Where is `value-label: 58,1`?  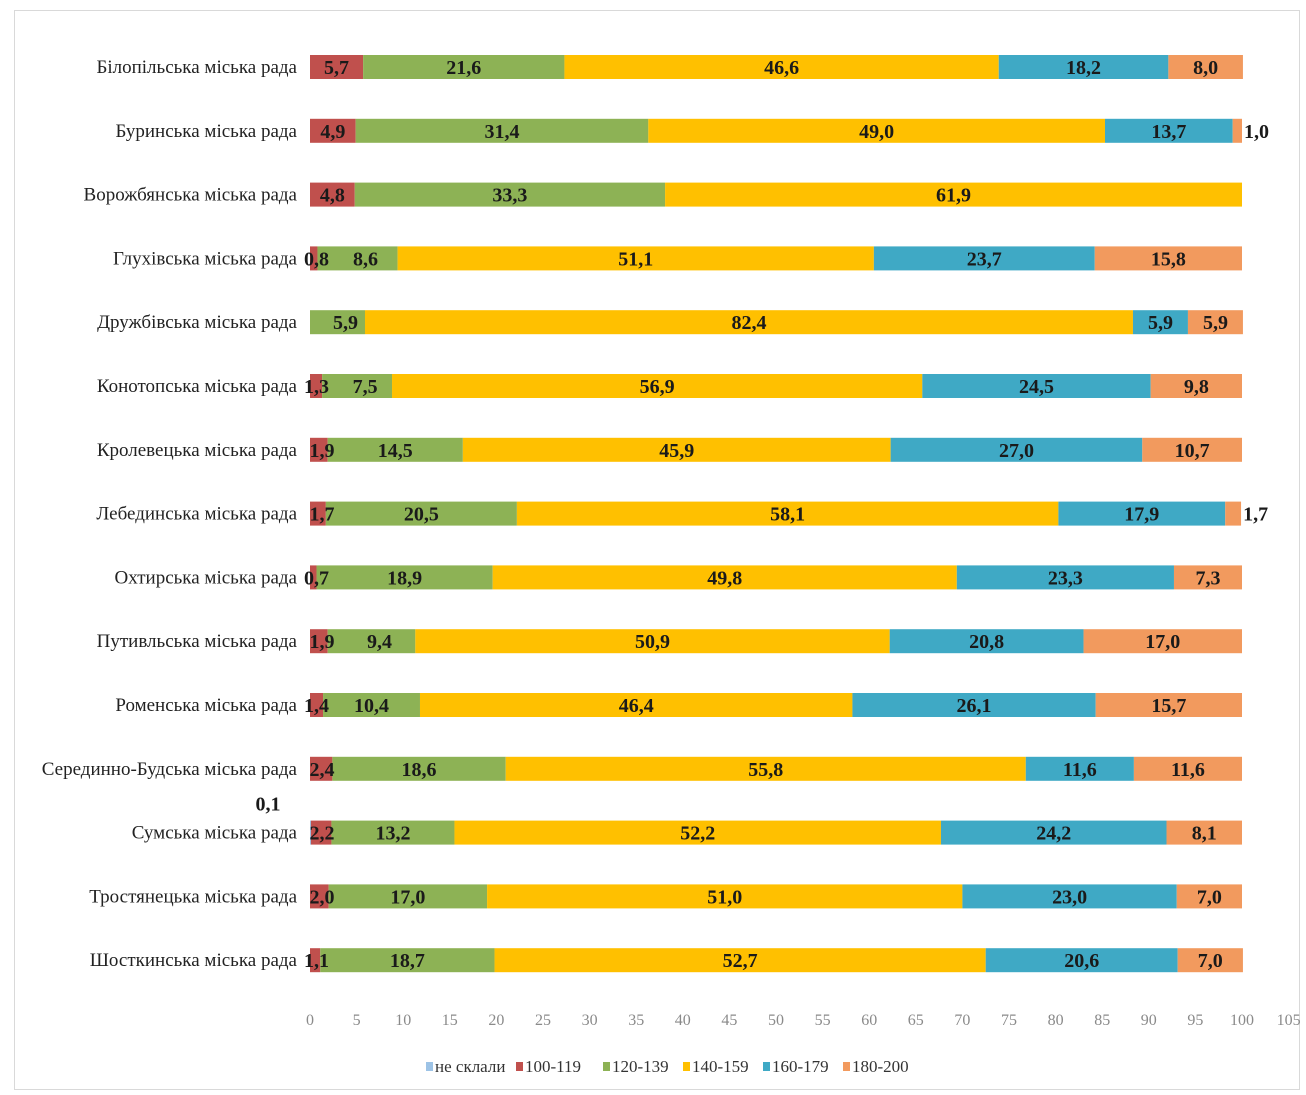 value-label: 58,1 is located at coordinates (787, 515).